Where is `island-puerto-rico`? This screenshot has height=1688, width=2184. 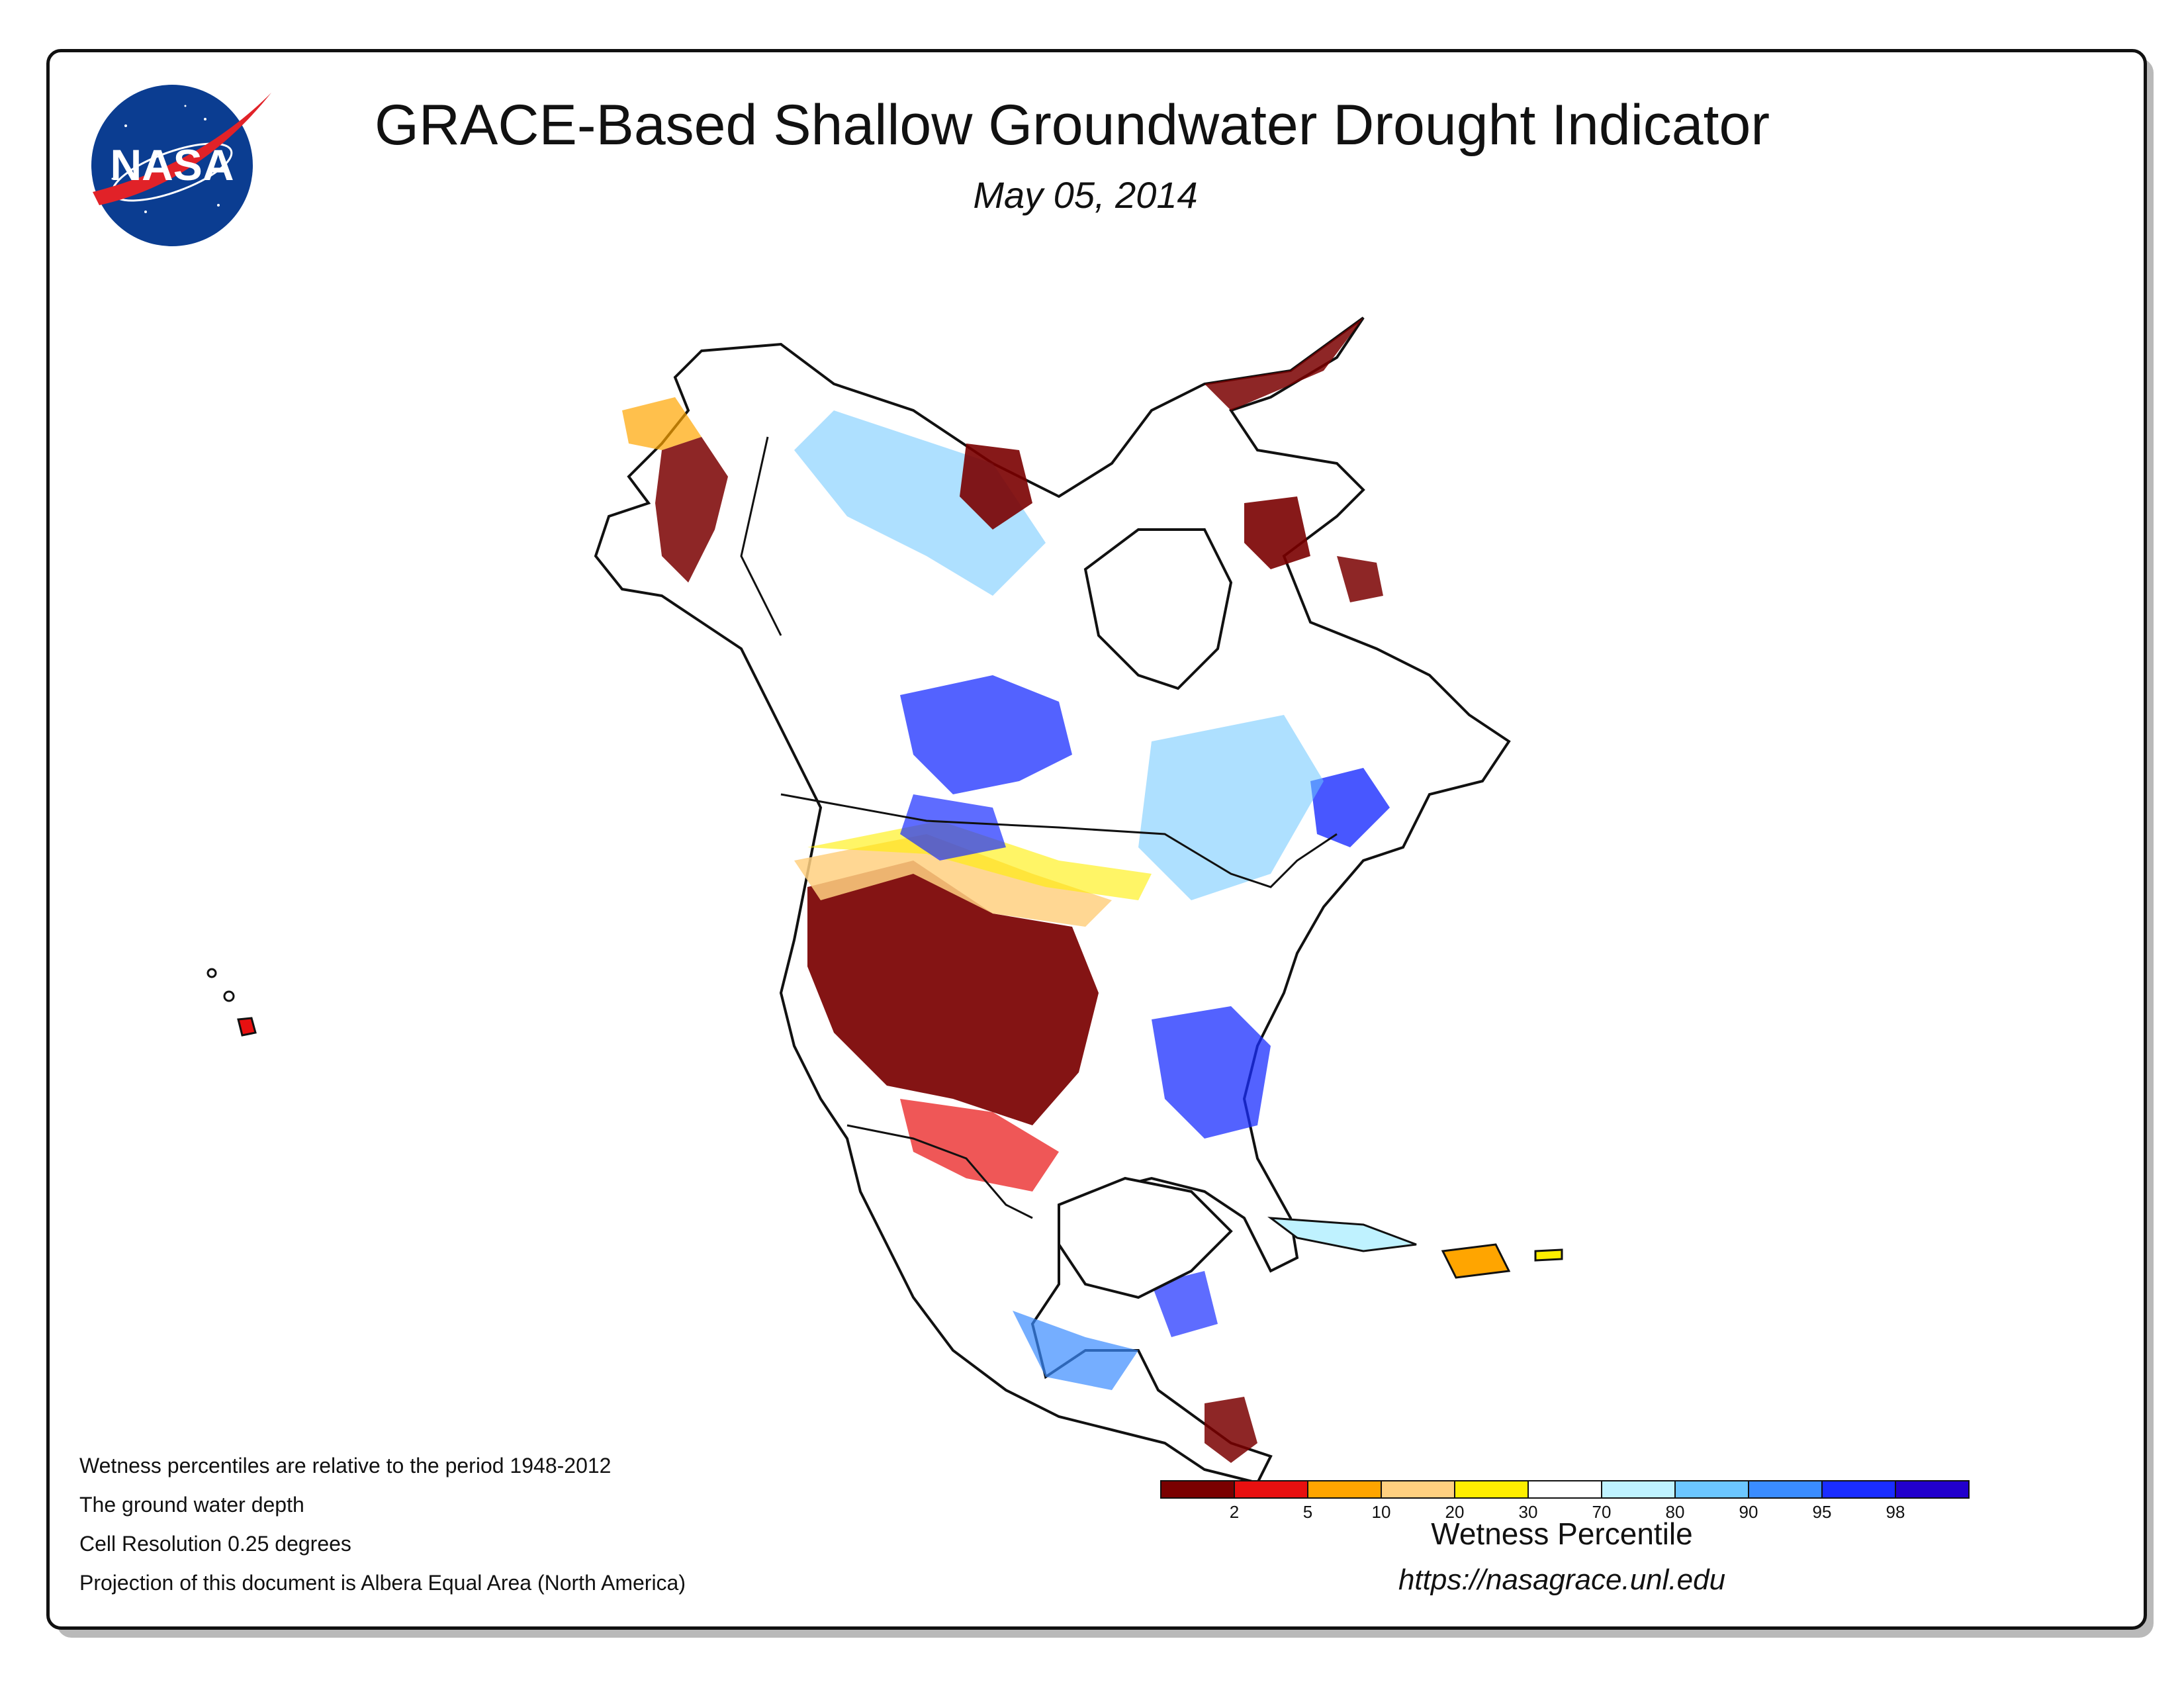 island-puerto-rico is located at coordinates (1548, 1255).